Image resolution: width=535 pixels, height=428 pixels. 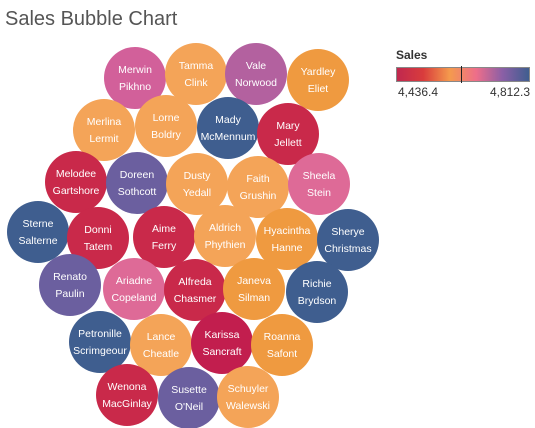 I want to click on bubble-susette-o-neil: Susette O'Neil, so click(x=189, y=397).